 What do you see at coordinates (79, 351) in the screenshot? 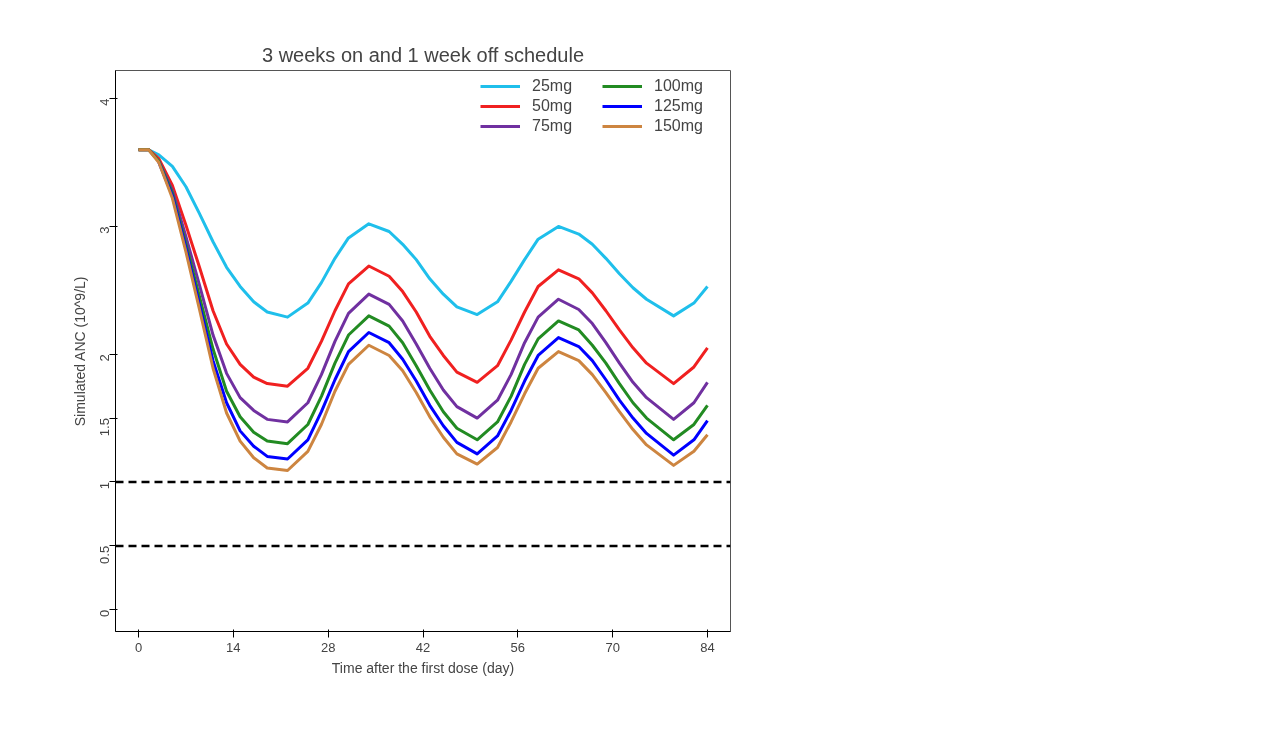
I see `y-axis-title: Simulated ANC (10^9/L)` at bounding box center [79, 351].